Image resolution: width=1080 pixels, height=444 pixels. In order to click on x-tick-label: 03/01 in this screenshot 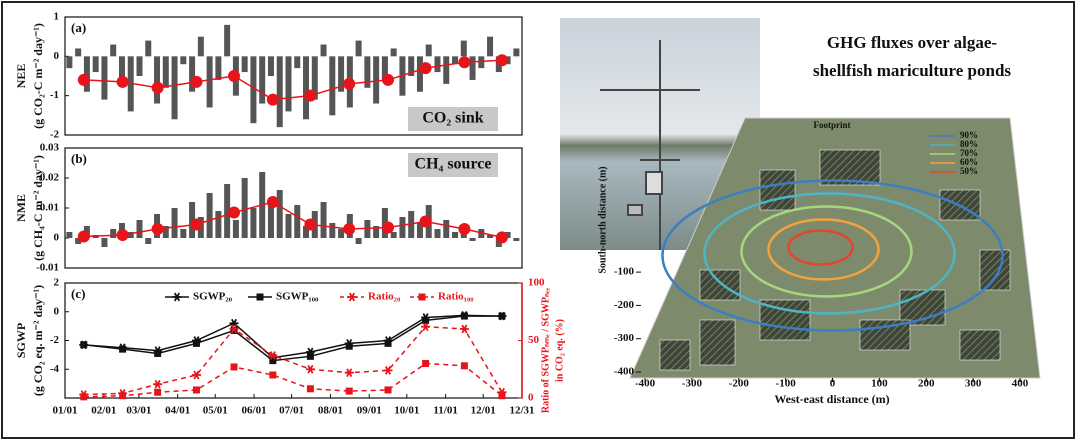, I will do `click(138, 411)`.